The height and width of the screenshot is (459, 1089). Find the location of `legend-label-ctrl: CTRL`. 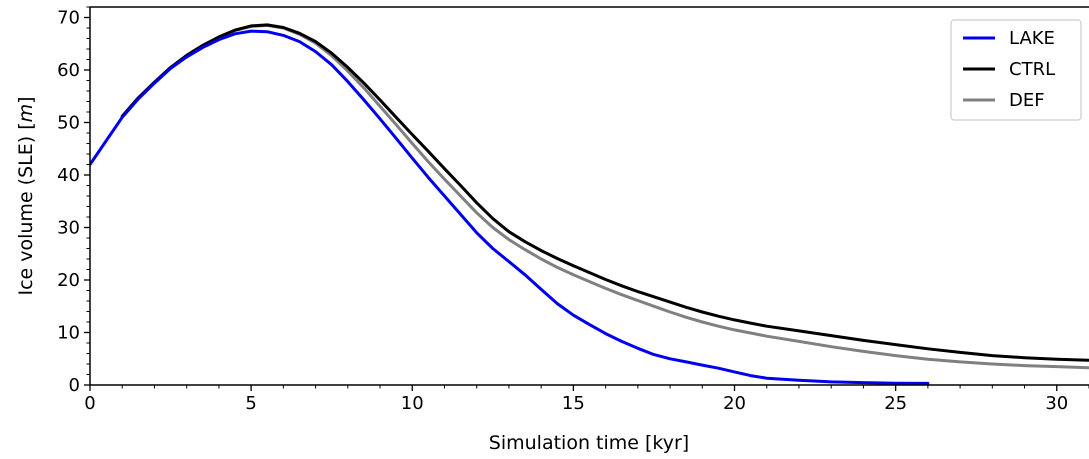

legend-label-ctrl: CTRL is located at coordinates (1032, 69).